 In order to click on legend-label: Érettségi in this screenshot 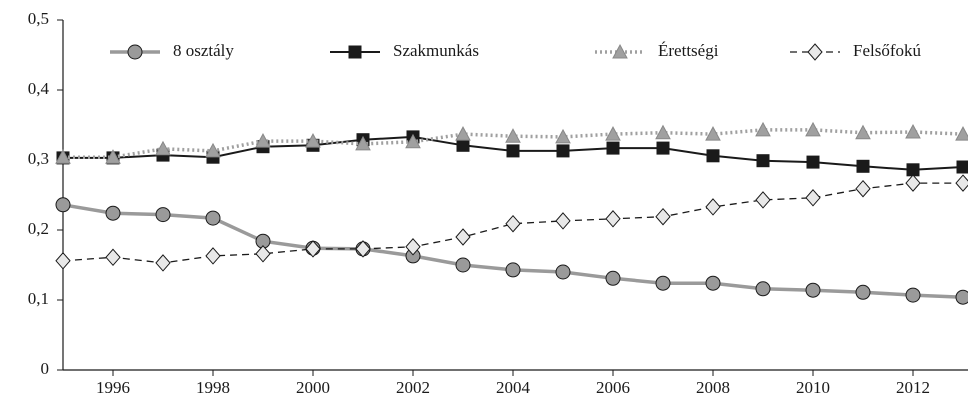, I will do `click(688, 50)`.